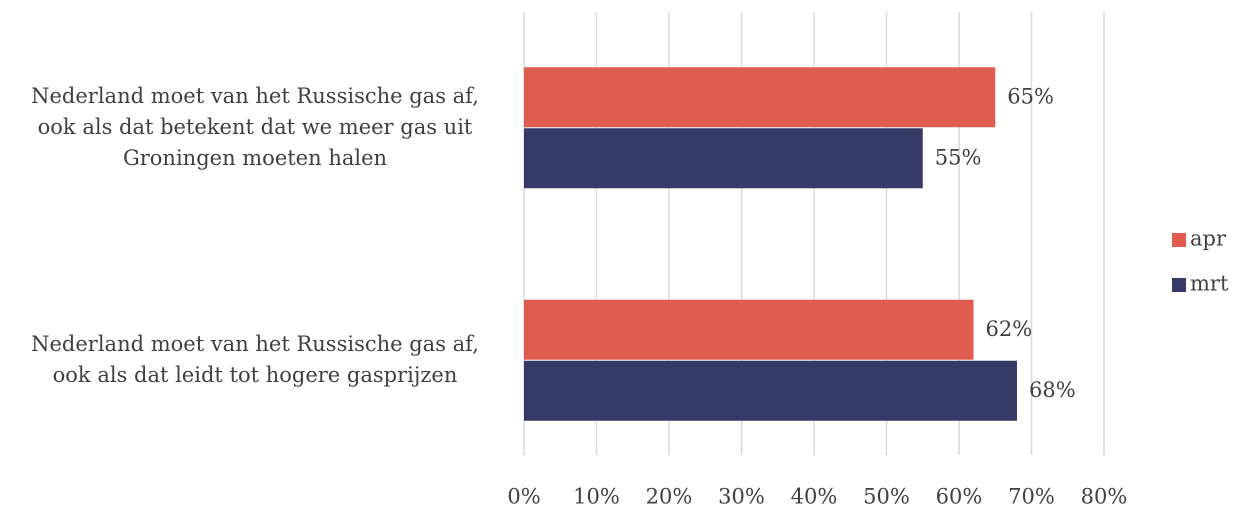 The width and height of the screenshot is (1251, 521). I want to click on x-tick-label: 0%, so click(523, 497).